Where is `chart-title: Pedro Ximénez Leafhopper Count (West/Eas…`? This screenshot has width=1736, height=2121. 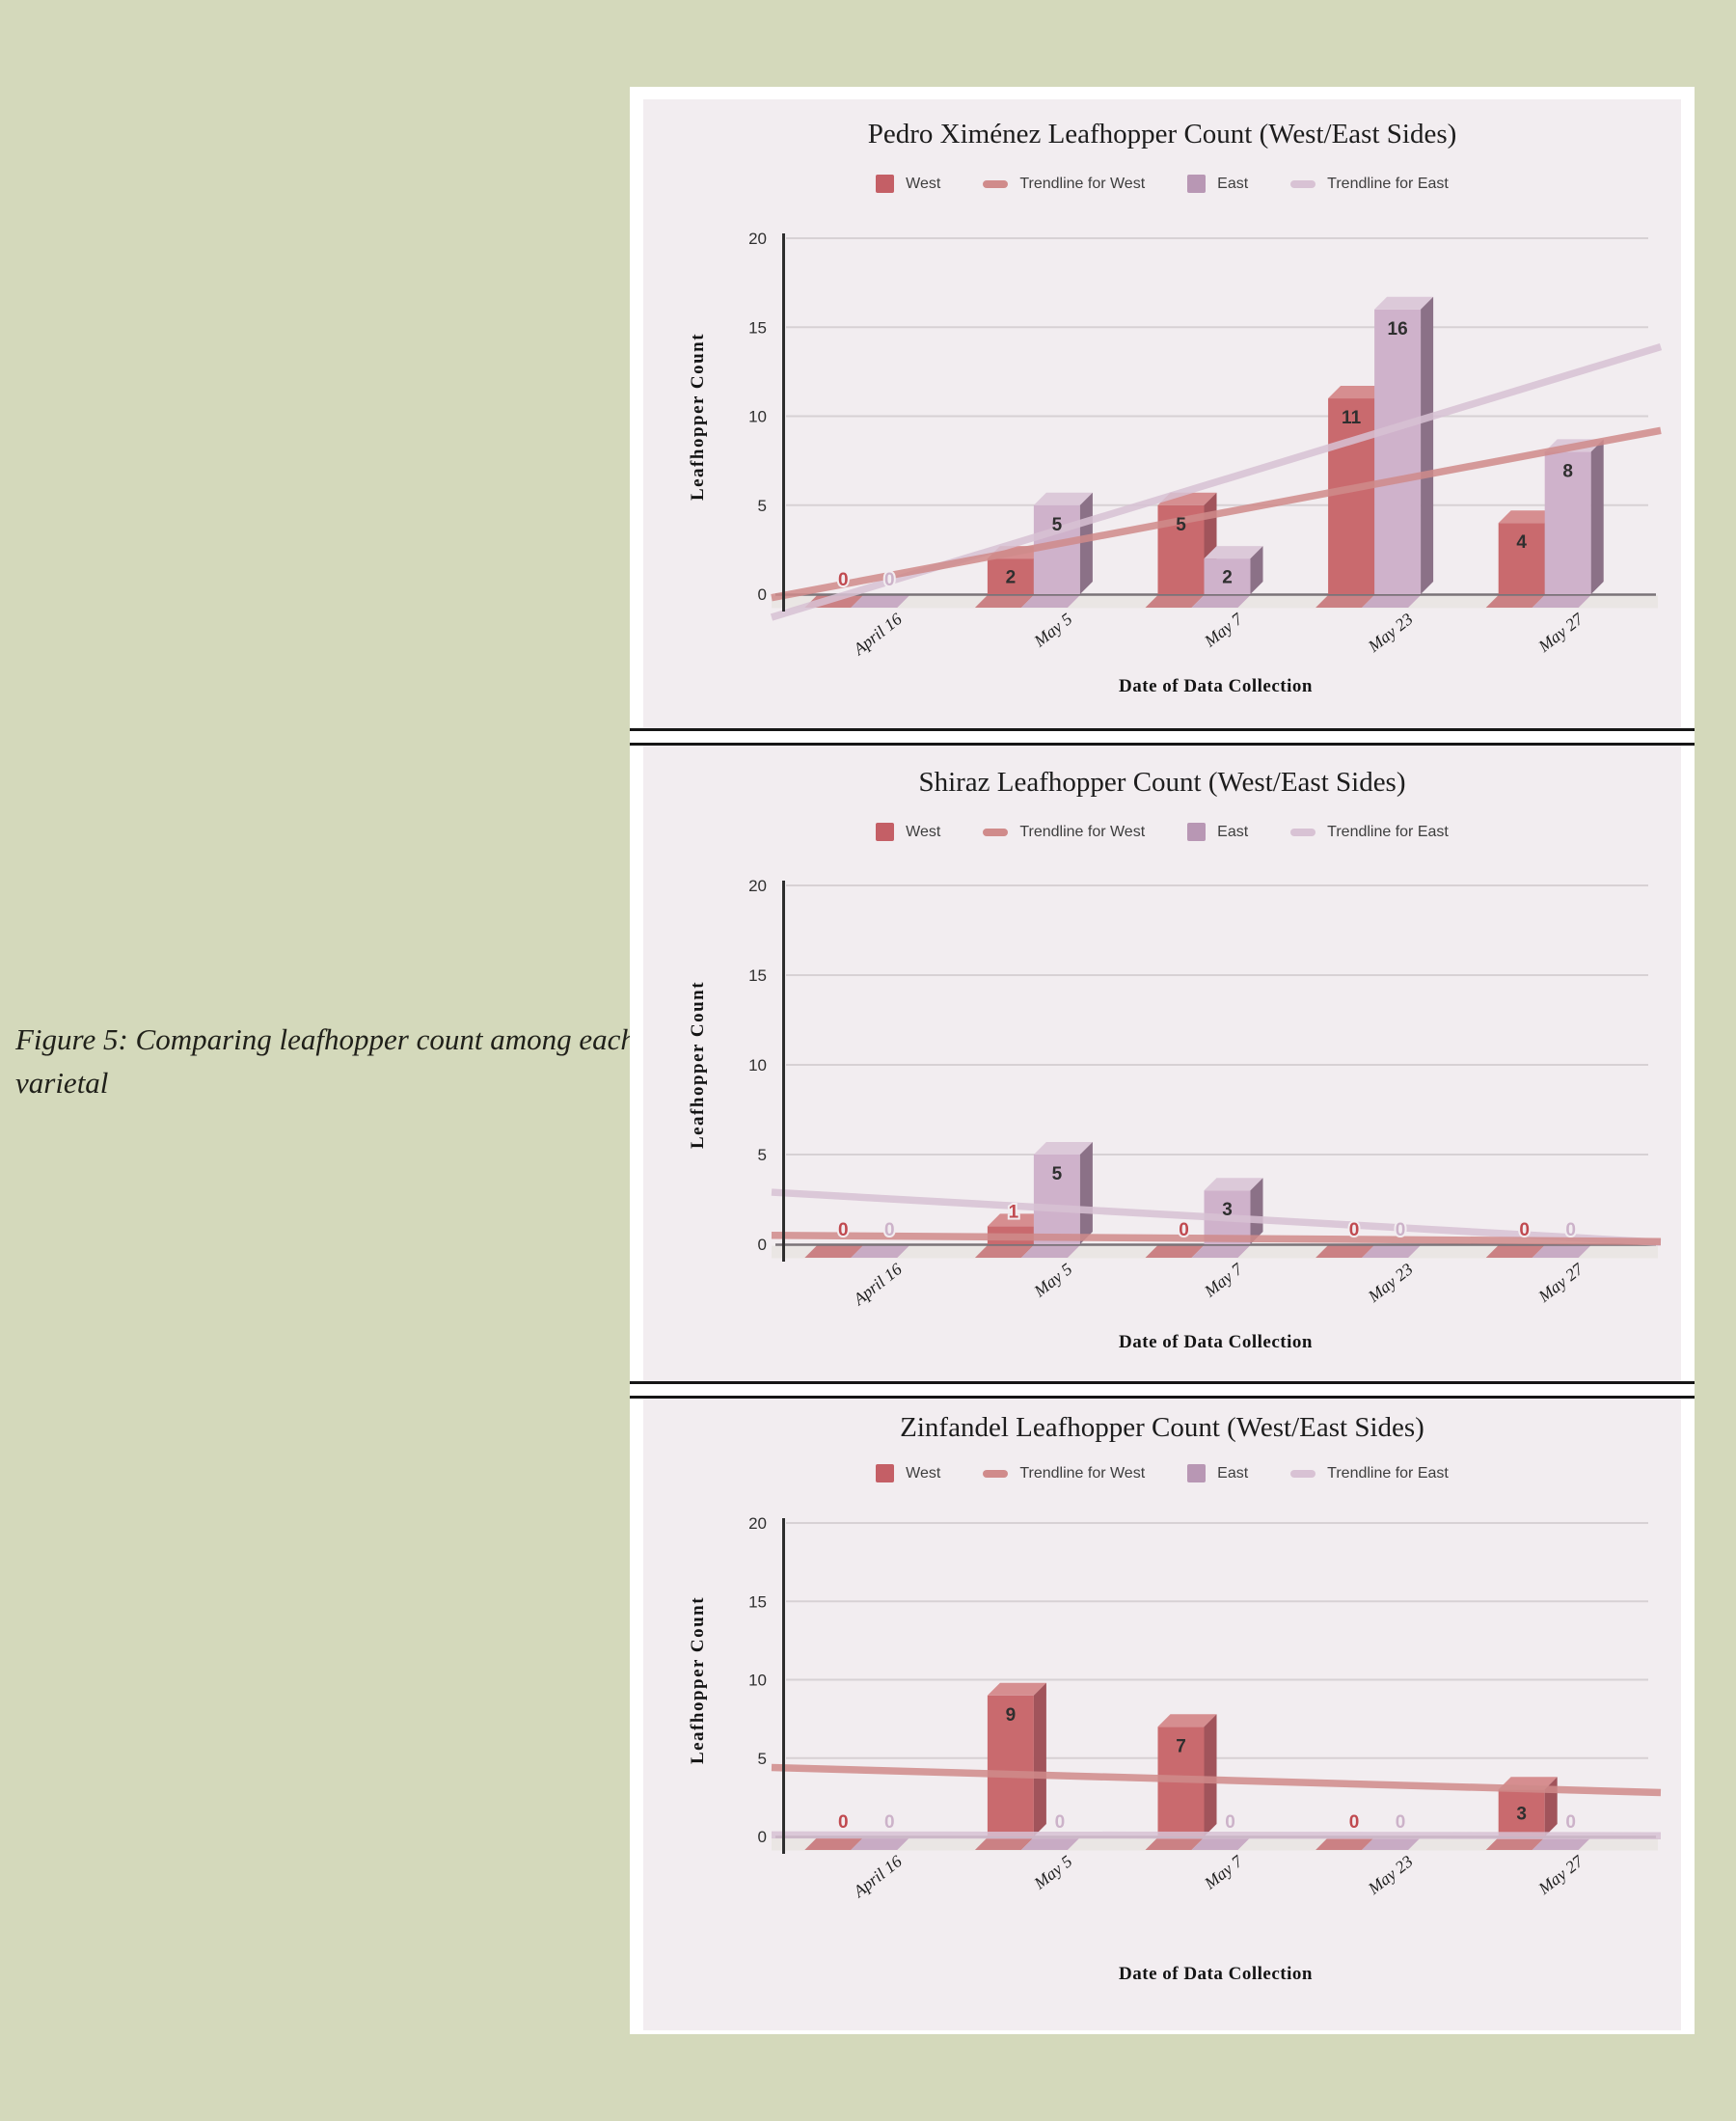 chart-title: Pedro Ximénez Leafhopper Count (West/Eas… is located at coordinates (1162, 134).